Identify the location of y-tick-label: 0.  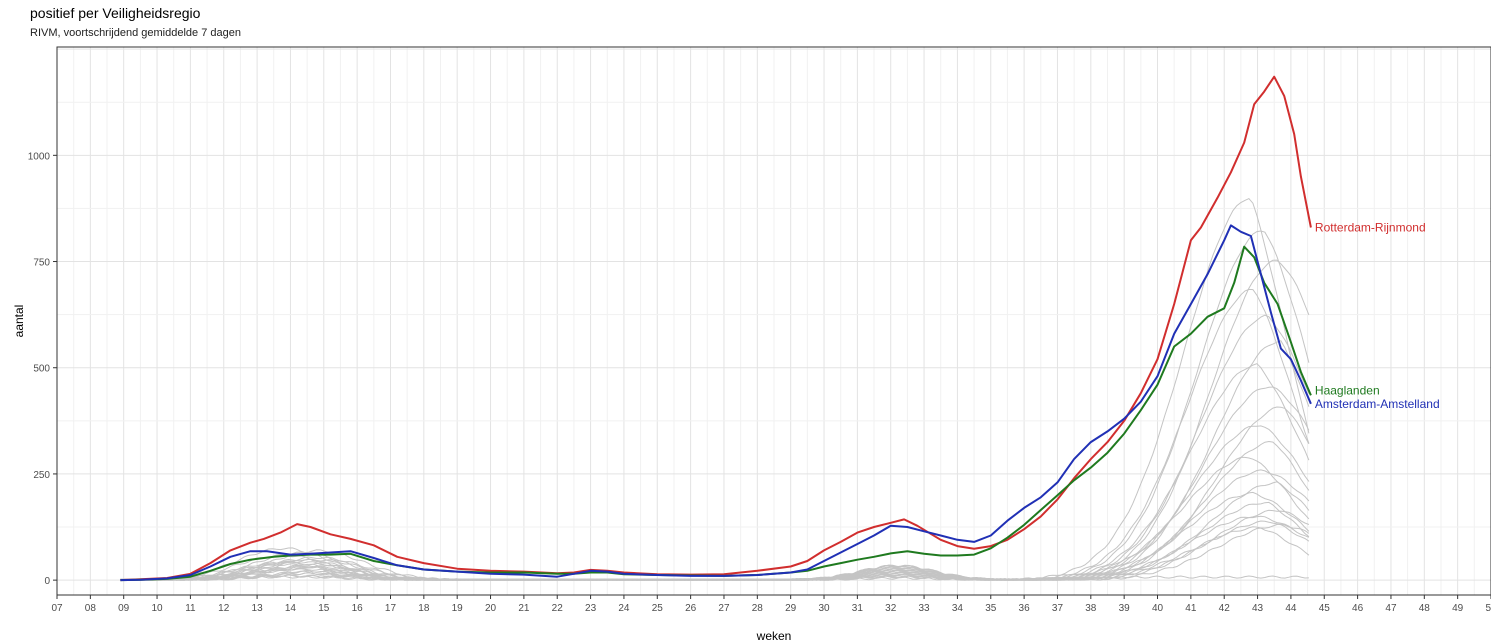
(47, 581).